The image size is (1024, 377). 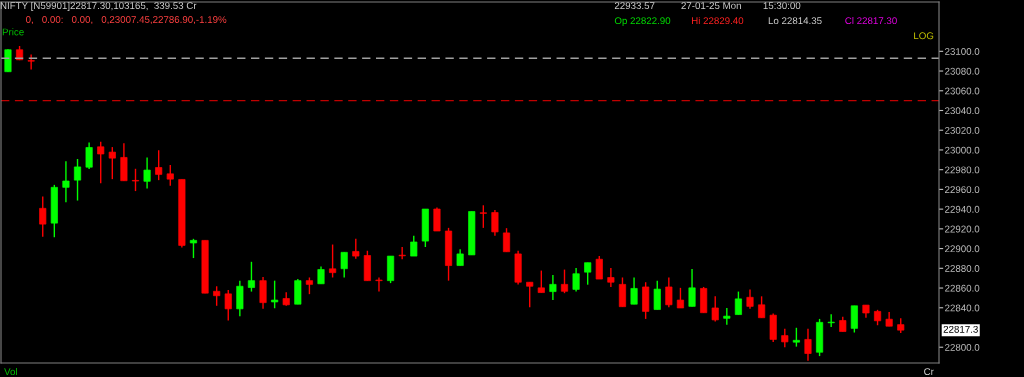 What do you see at coordinates (960, 329) in the screenshot?
I see `text: 22817.3` at bounding box center [960, 329].